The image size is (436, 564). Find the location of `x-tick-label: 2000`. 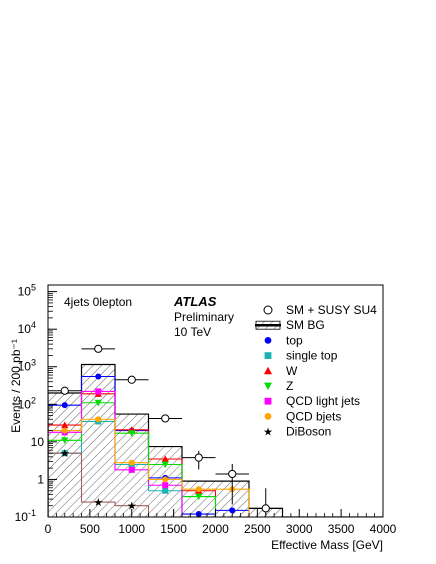

x-tick-label: 2000 is located at coordinates (215, 529).